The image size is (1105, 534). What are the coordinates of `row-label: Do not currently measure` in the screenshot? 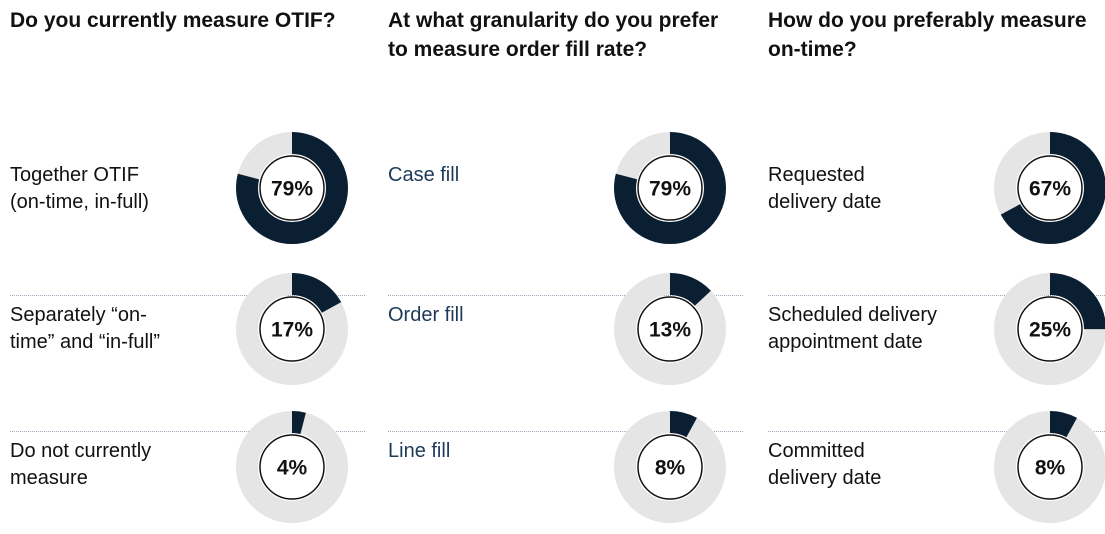 It's located at (81, 464).